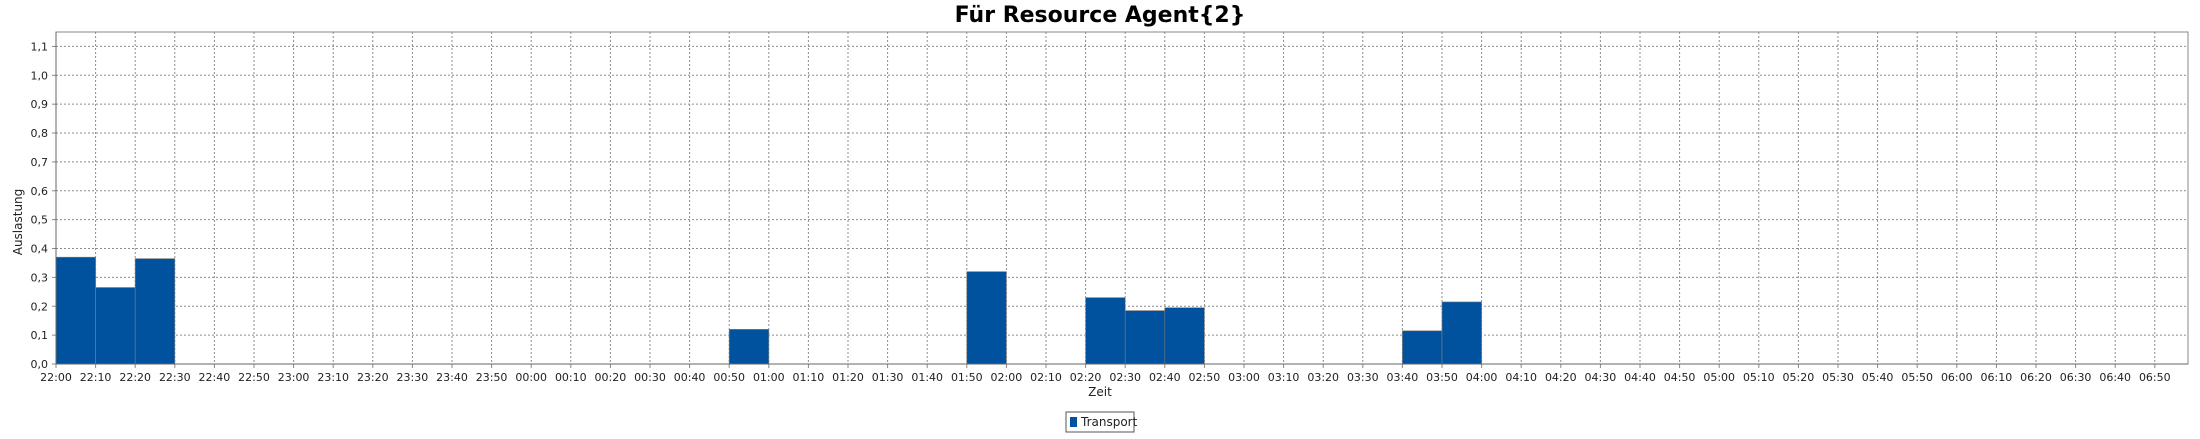  I want to click on y-tick-label: 0,0, so click(40, 364).